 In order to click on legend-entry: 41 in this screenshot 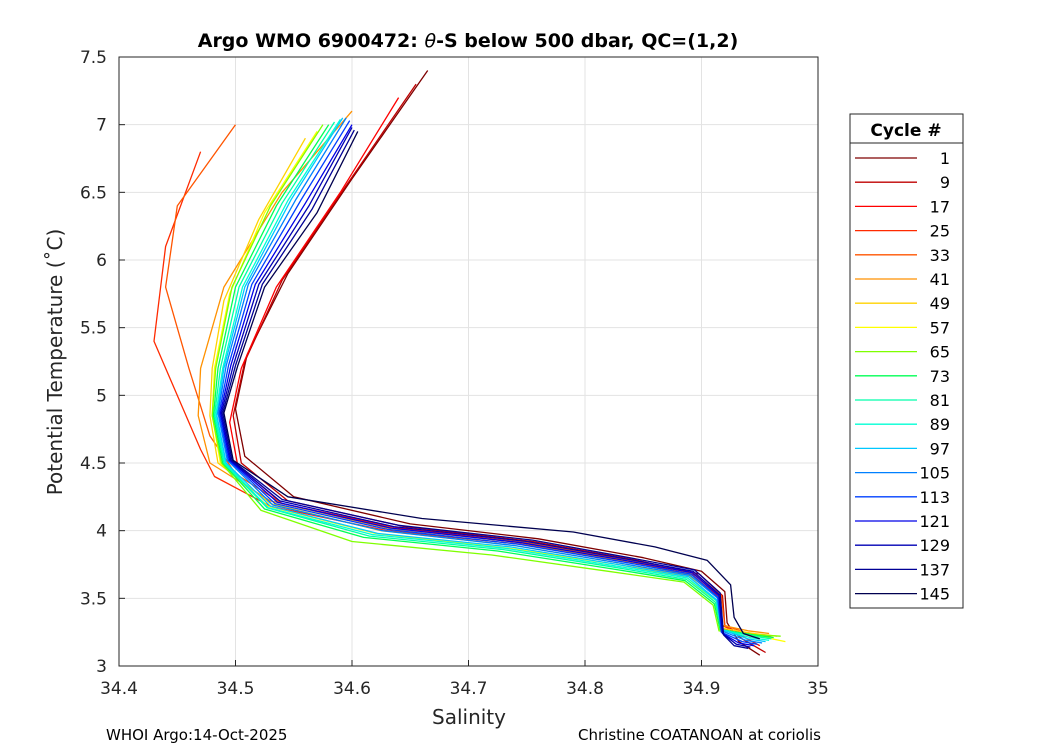, I will do `click(902, 279)`.